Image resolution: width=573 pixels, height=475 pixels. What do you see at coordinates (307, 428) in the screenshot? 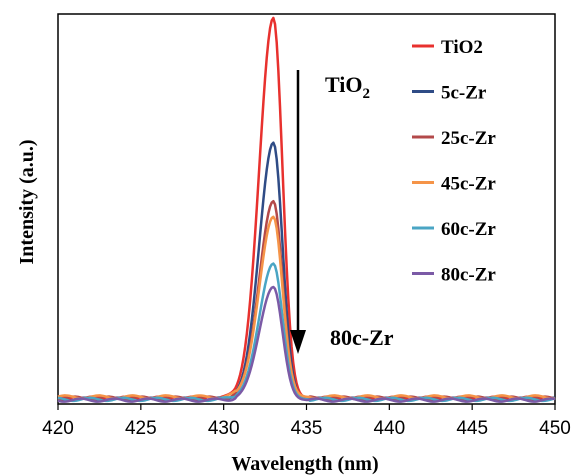
I see `x-tick-label: 435` at bounding box center [307, 428].